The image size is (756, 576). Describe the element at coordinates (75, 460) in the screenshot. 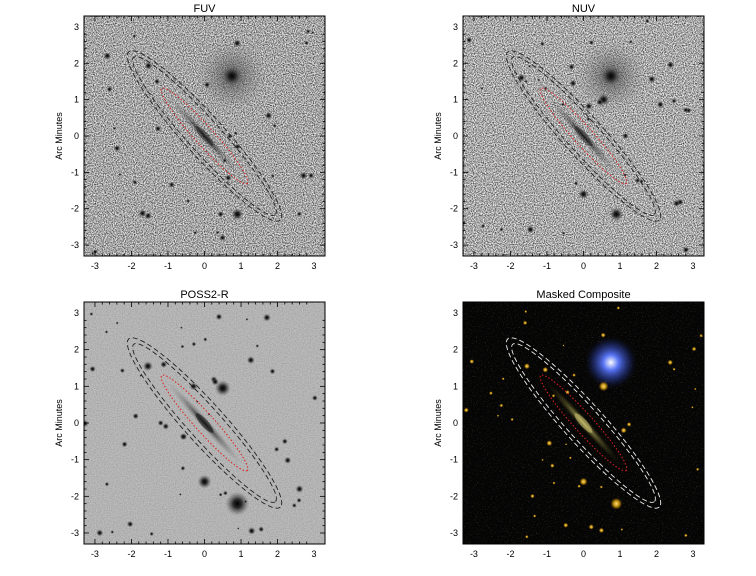

I see `y-tick-label: -1` at that location.